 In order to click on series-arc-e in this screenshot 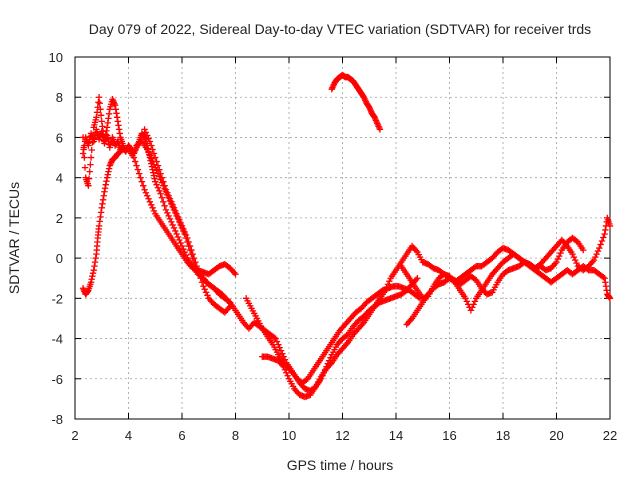, I will do `click(187, 221)`.